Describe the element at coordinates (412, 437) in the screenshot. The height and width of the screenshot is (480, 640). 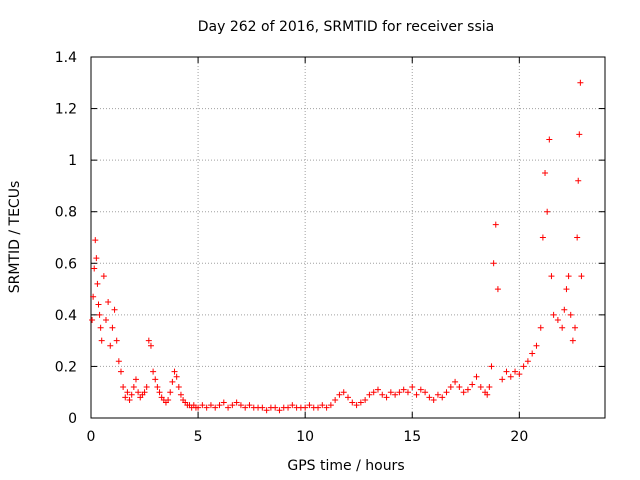
I see `x-tick-label: 15` at that location.